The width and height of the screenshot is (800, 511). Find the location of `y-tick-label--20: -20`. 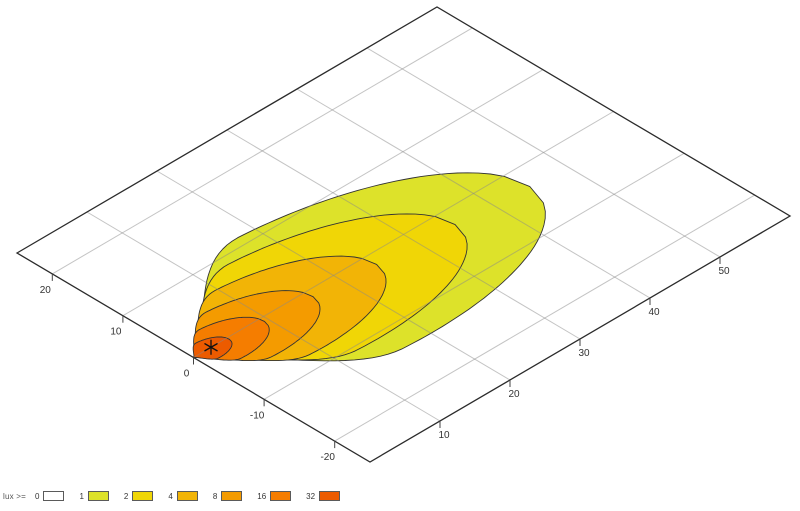

y-tick-label--20: -20 is located at coordinates (327, 457).